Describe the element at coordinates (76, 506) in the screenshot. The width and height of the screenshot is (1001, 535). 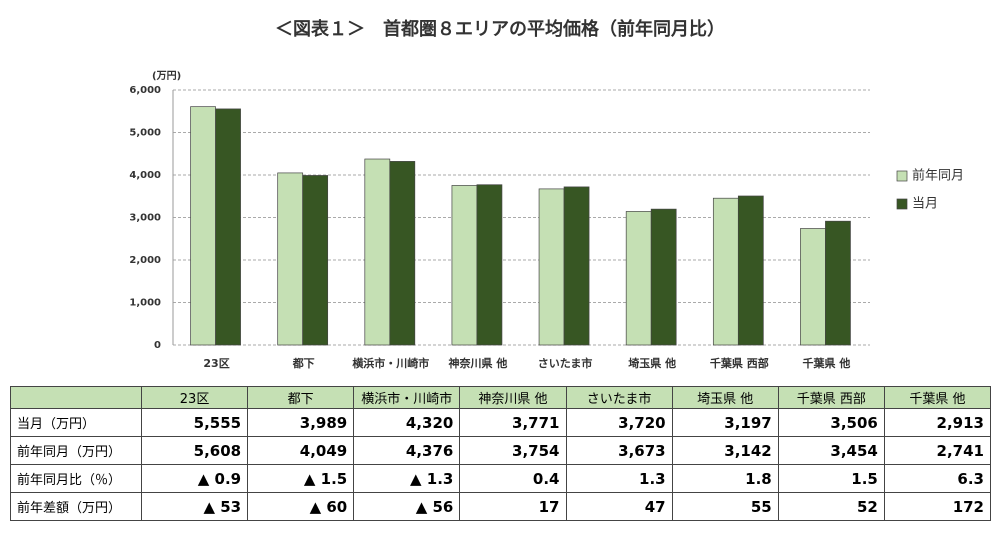
I see `table-cell: 前年差額（万円）` at that location.